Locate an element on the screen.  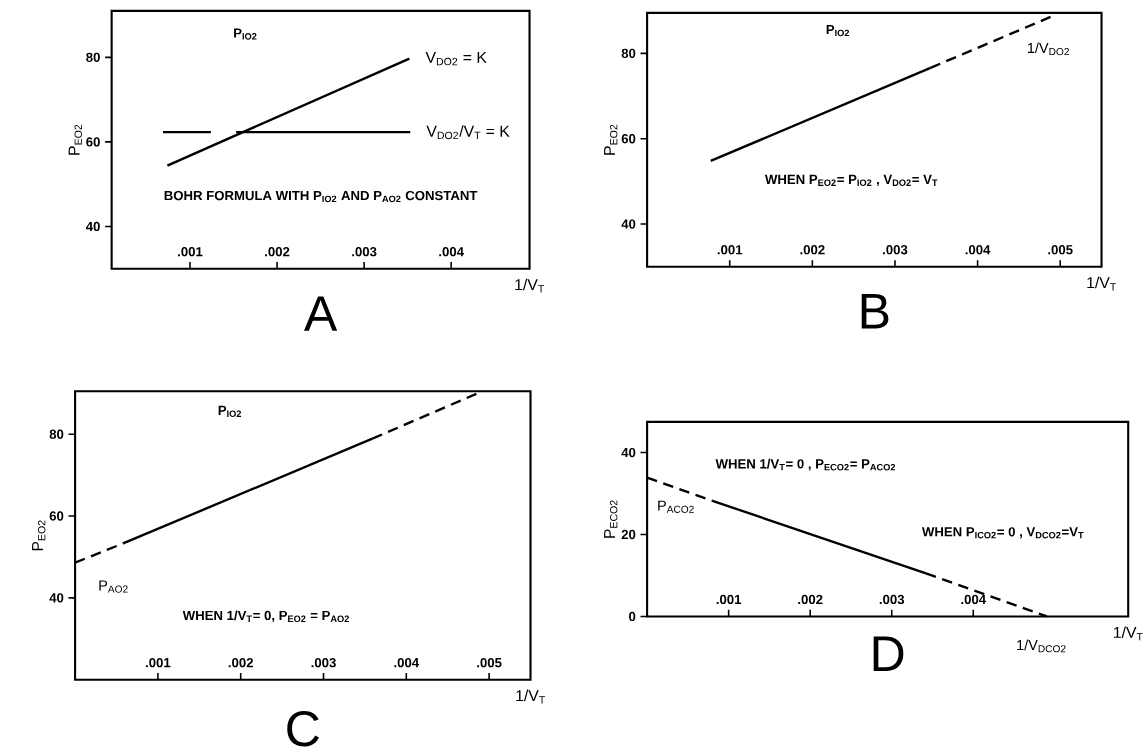
annotation: WHEN P$_{ICO2}$= 0 , V$_{DCO2}$=V$_{T}$ is located at coordinates (1002, 533).